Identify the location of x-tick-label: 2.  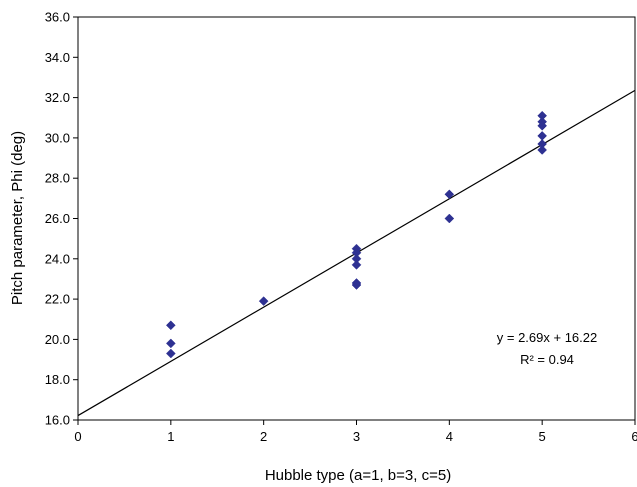
(263, 436).